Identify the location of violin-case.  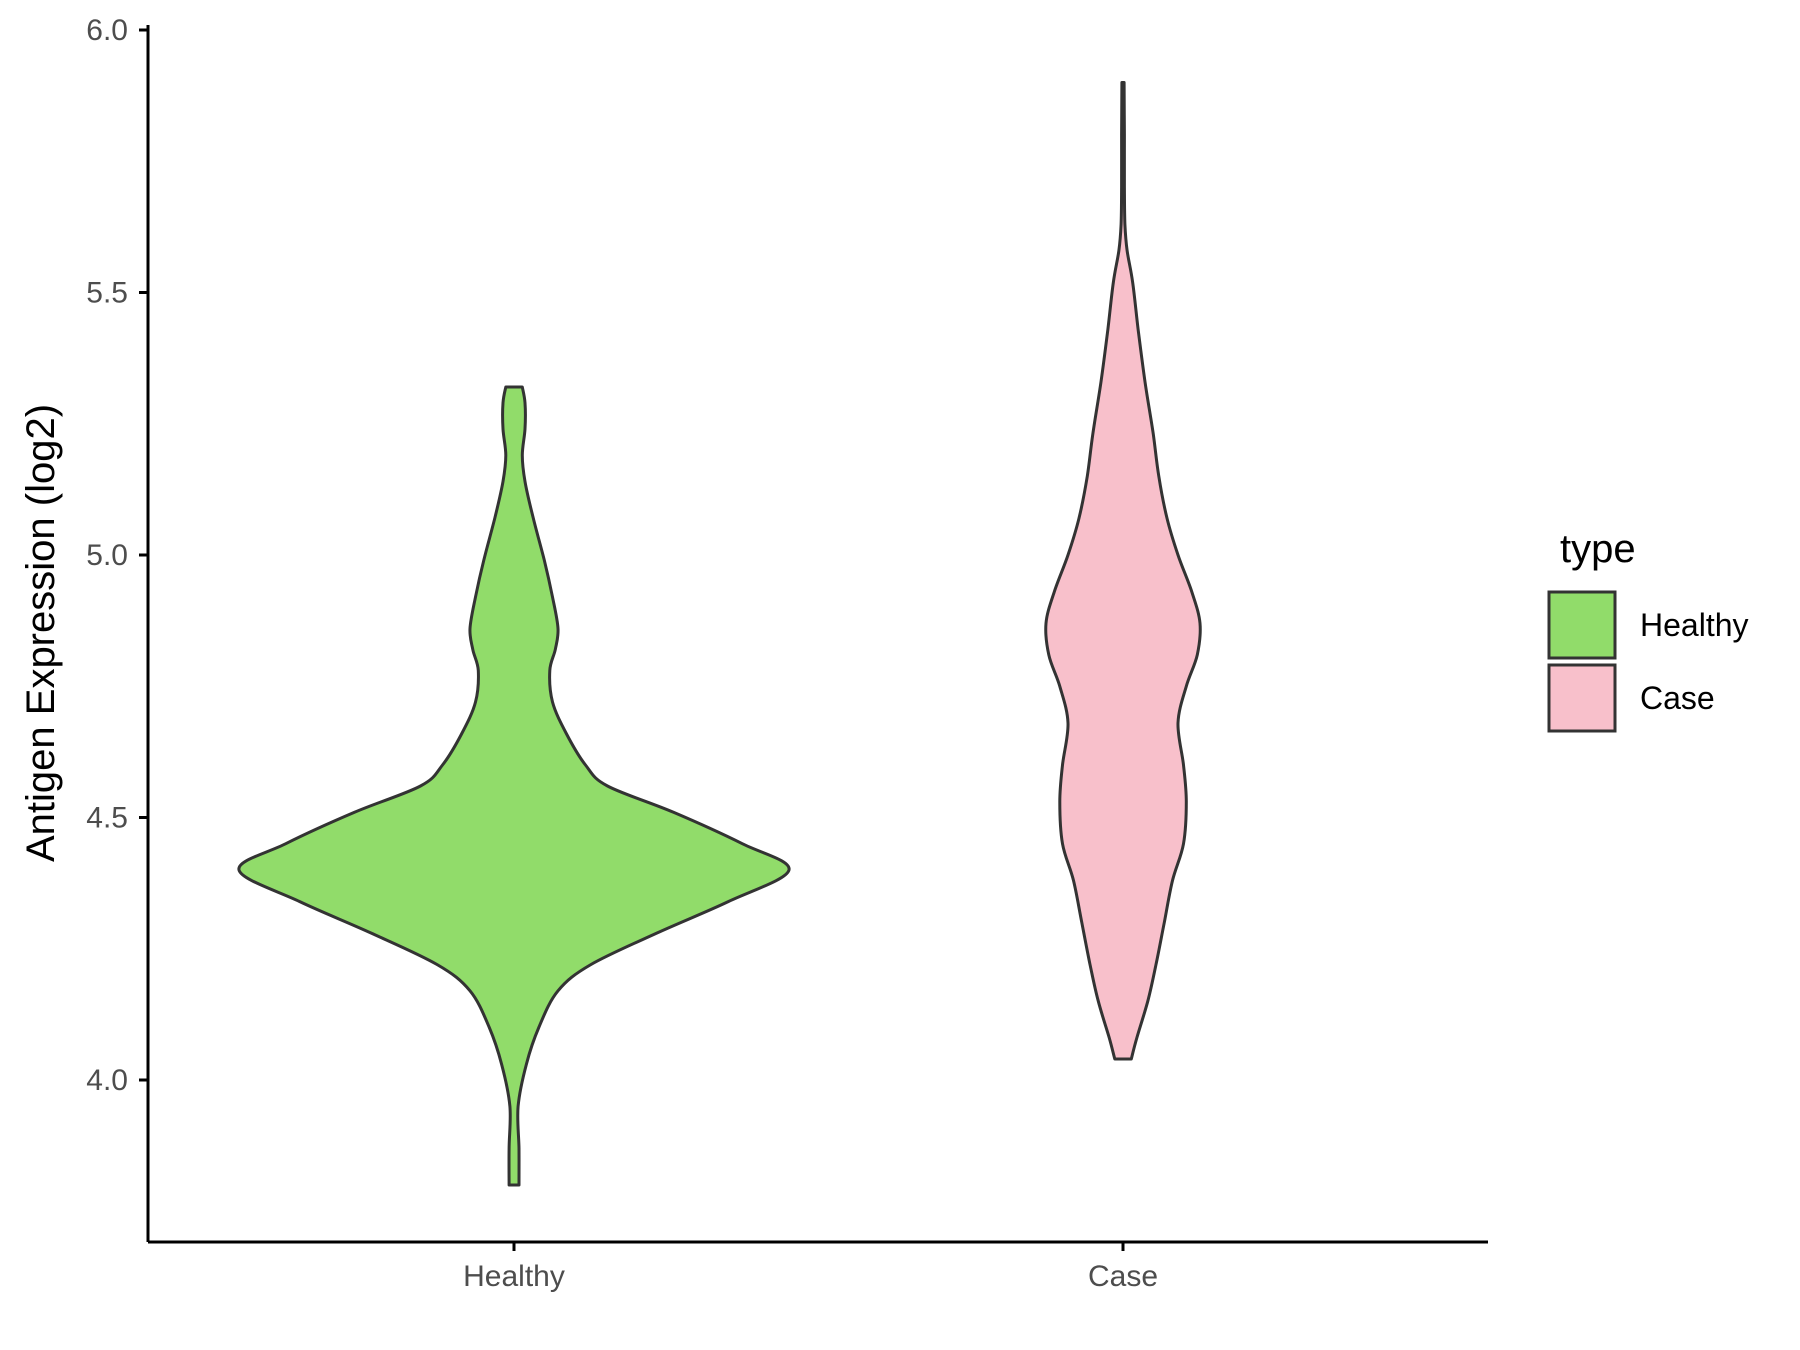
(1123, 571).